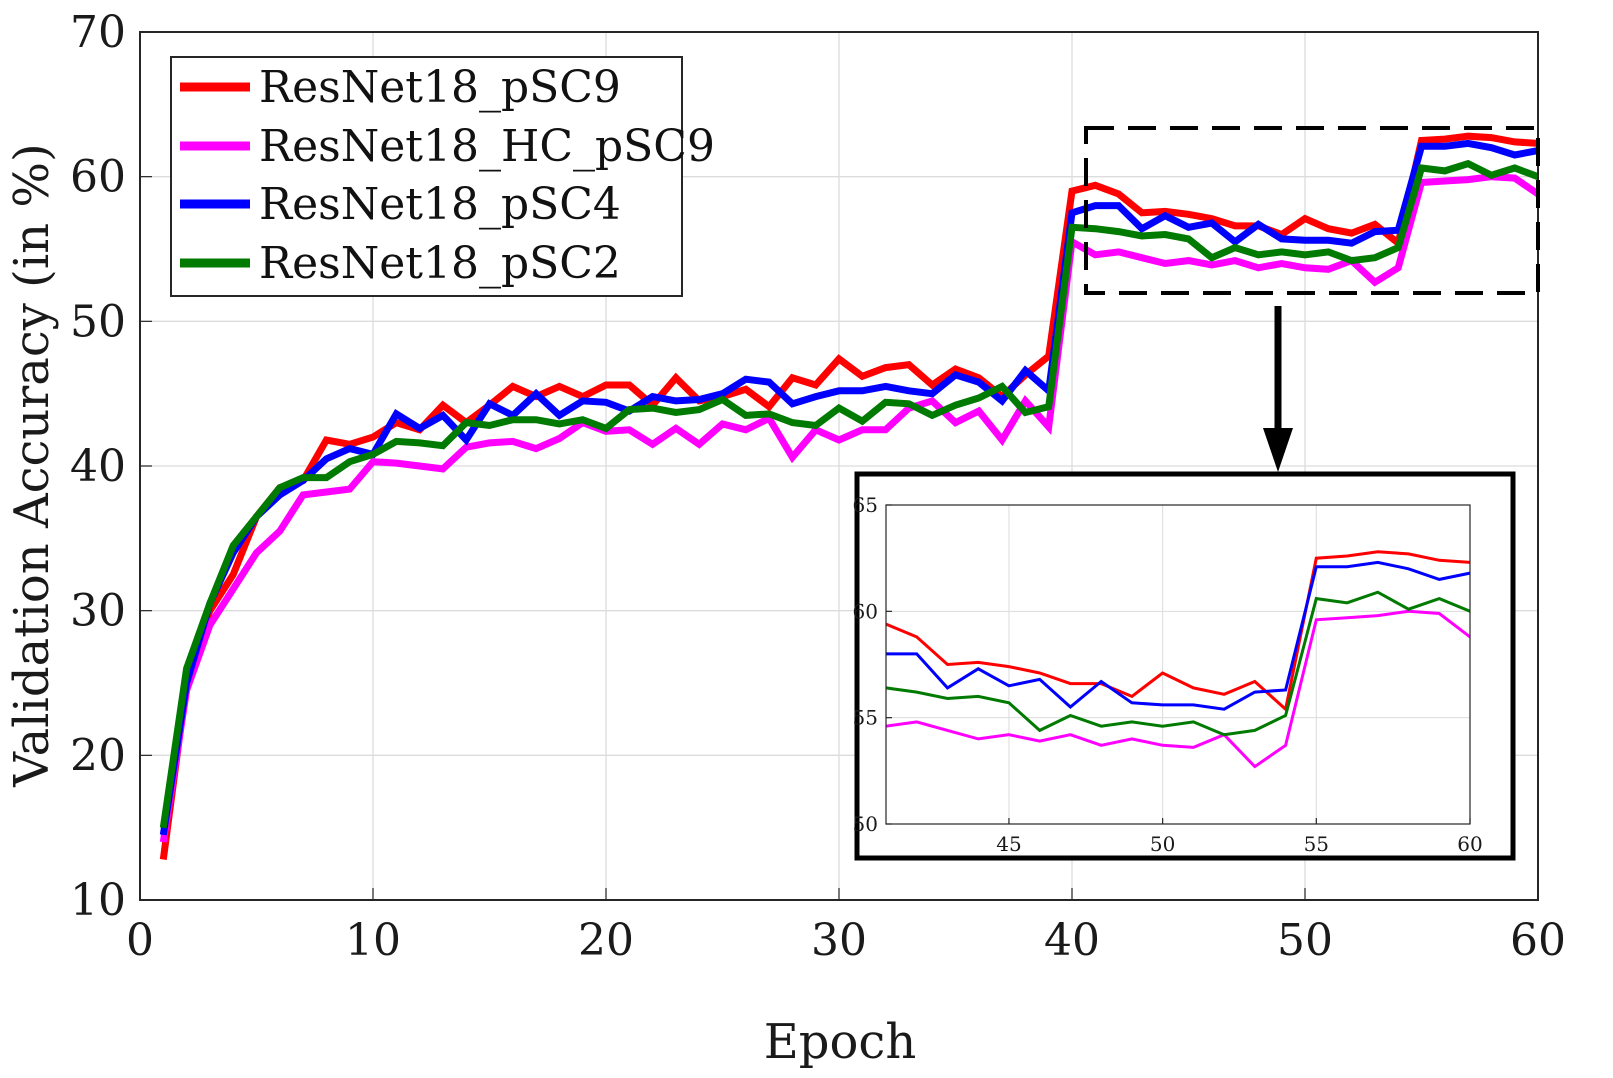 The width and height of the screenshot is (1613, 1078). I want to click on inset-outer-border, so click(1185, 666).